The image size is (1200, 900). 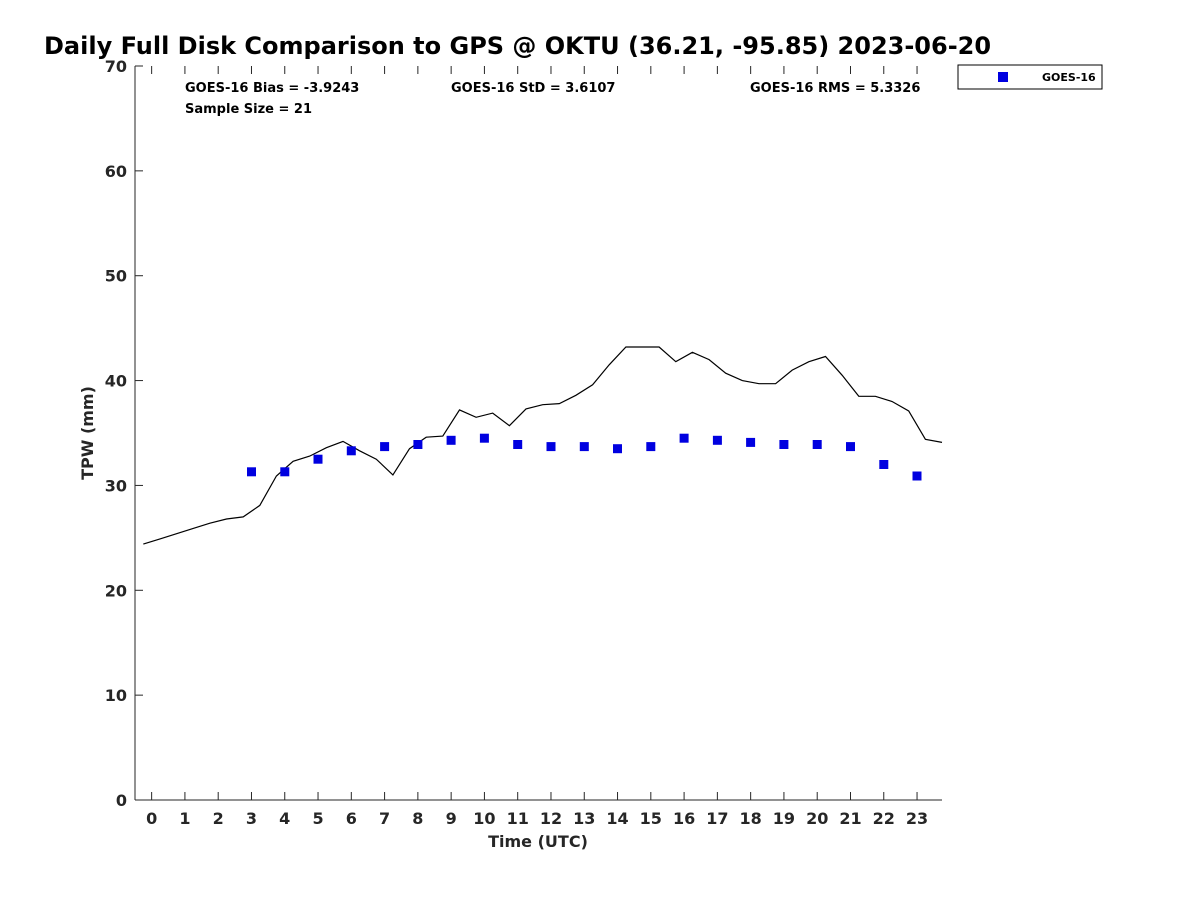 I want to click on gps-tpw-line, so click(x=543, y=445).